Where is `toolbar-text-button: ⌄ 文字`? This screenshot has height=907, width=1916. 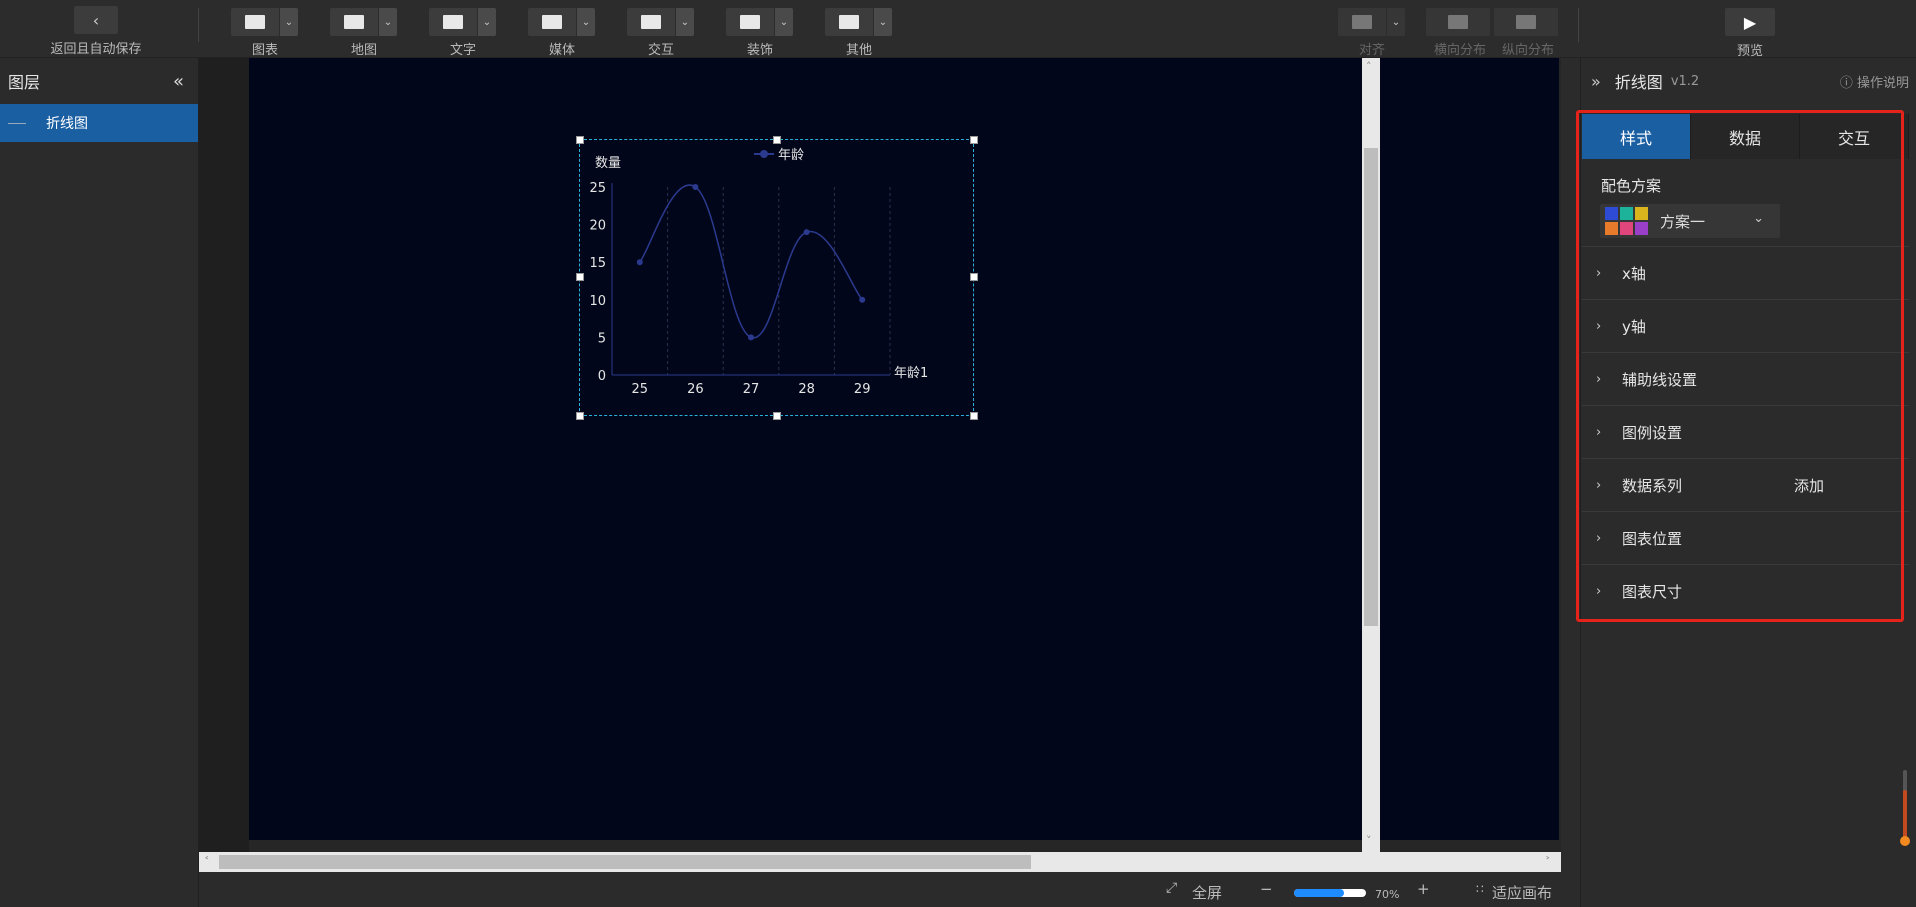
toolbar-text-button: ⌄ 文字 is located at coordinates (463, 33).